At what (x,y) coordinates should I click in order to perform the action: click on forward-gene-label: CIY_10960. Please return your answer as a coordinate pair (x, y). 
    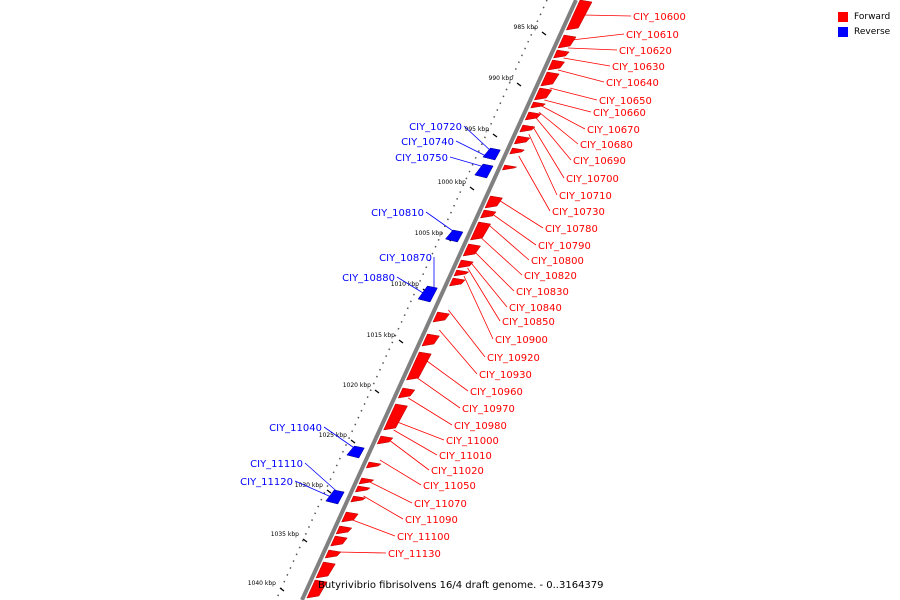
    Looking at the image, I should click on (496, 392).